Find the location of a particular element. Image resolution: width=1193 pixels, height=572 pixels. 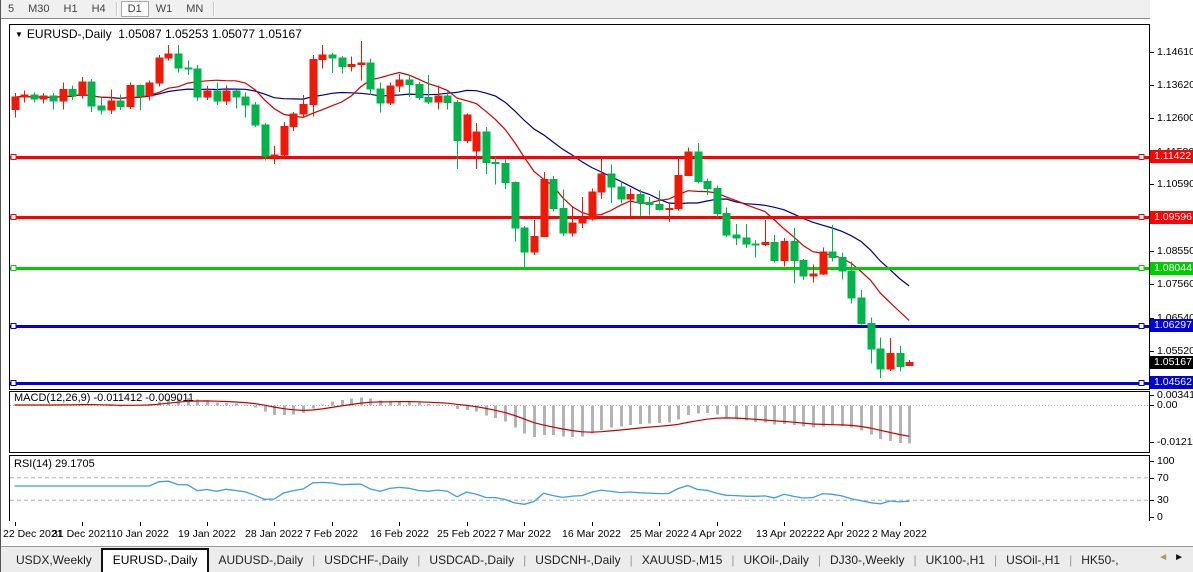

macd-tick-label: -0.012118 is located at coordinates (1175, 442).